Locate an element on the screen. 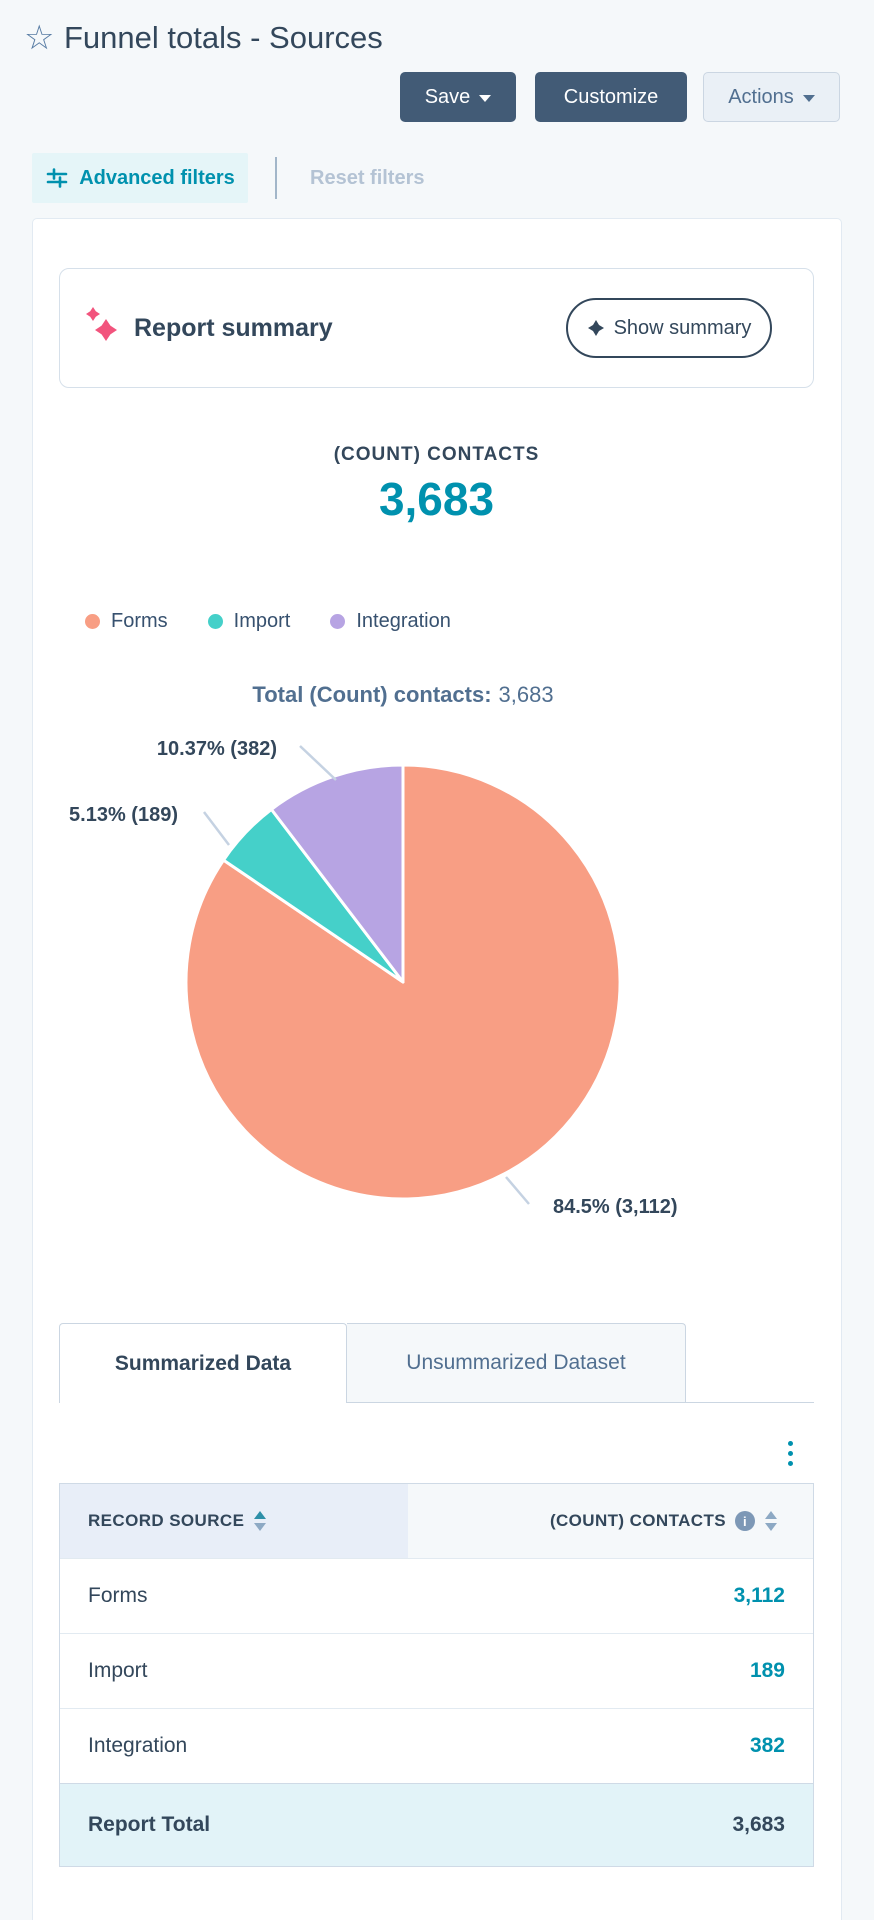  metric-value: 3,683 is located at coordinates (436, 499).